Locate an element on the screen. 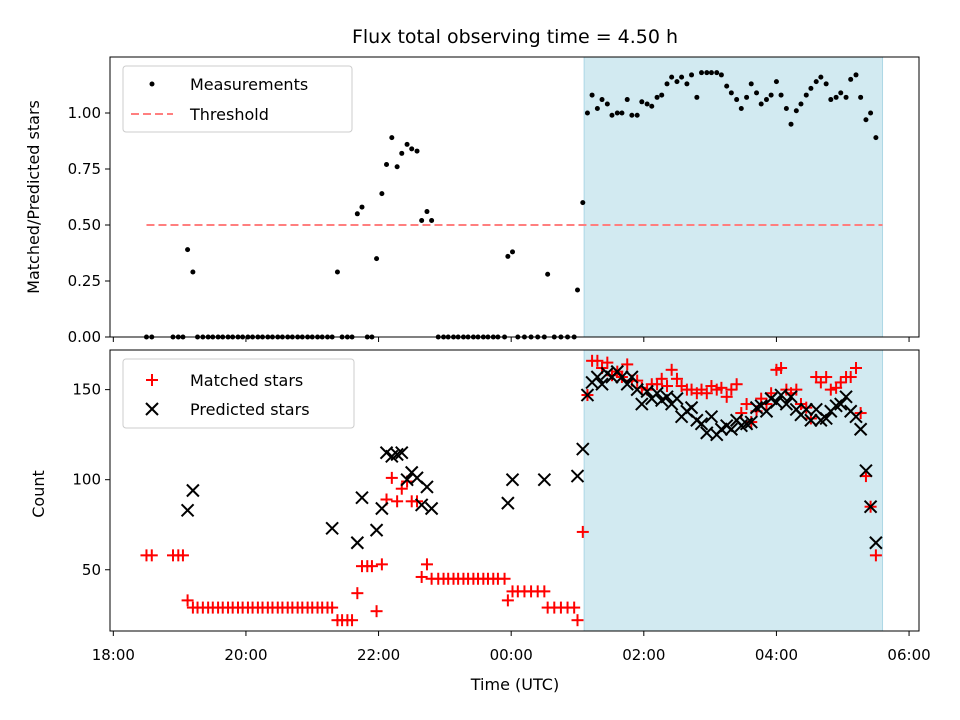 The image size is (960, 720). x-tick-label: 22:00 is located at coordinates (378, 655).